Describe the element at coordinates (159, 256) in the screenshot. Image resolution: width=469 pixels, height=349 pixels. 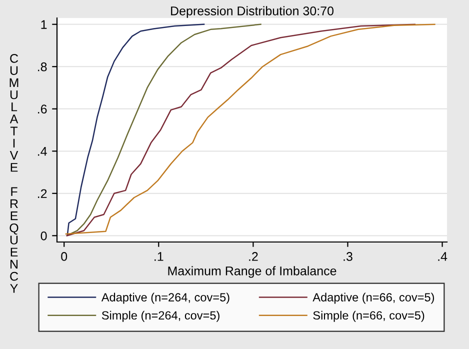
I see `x-tick-label: .1` at that location.